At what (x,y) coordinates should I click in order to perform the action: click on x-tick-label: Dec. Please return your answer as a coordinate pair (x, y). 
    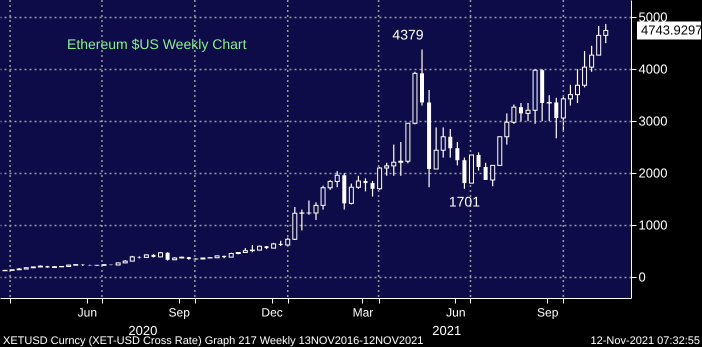
    Looking at the image, I should click on (272, 313).